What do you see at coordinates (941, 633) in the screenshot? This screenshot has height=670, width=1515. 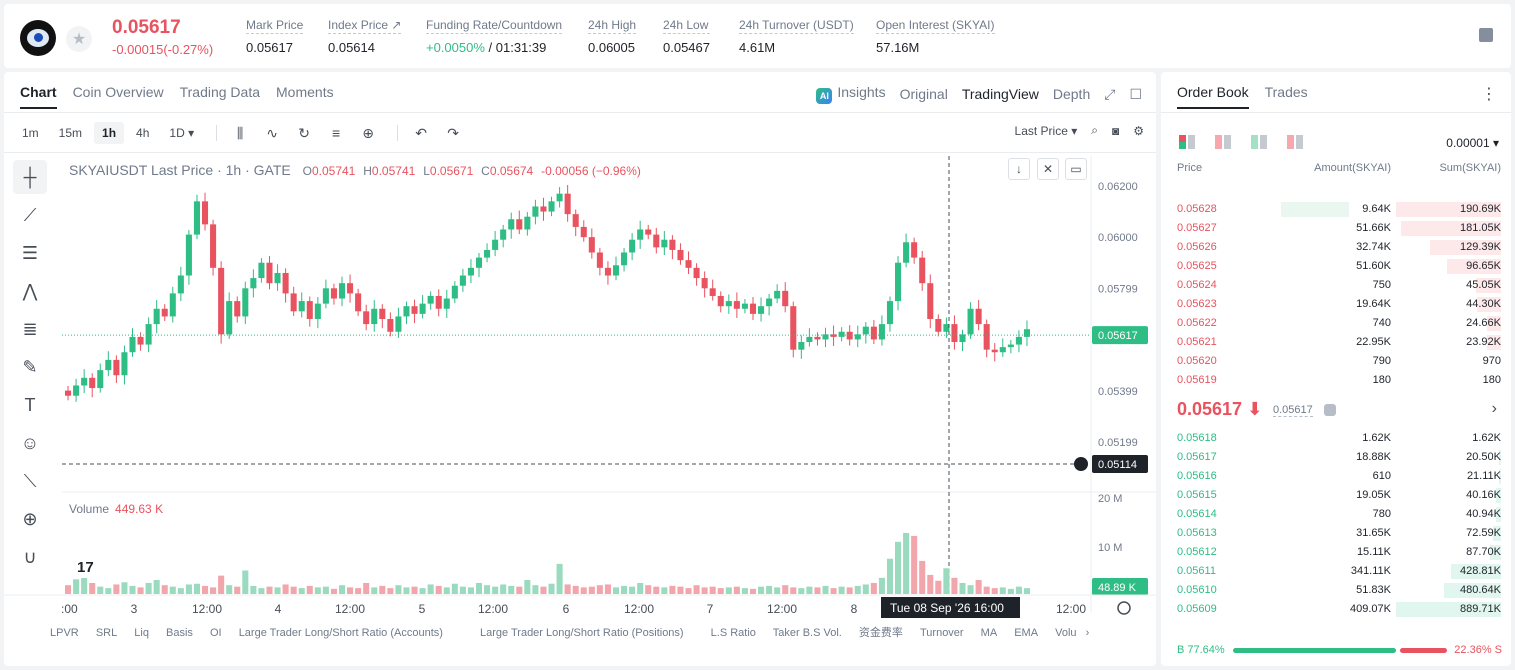 I see `indicator-item: Turnover` at bounding box center [941, 633].